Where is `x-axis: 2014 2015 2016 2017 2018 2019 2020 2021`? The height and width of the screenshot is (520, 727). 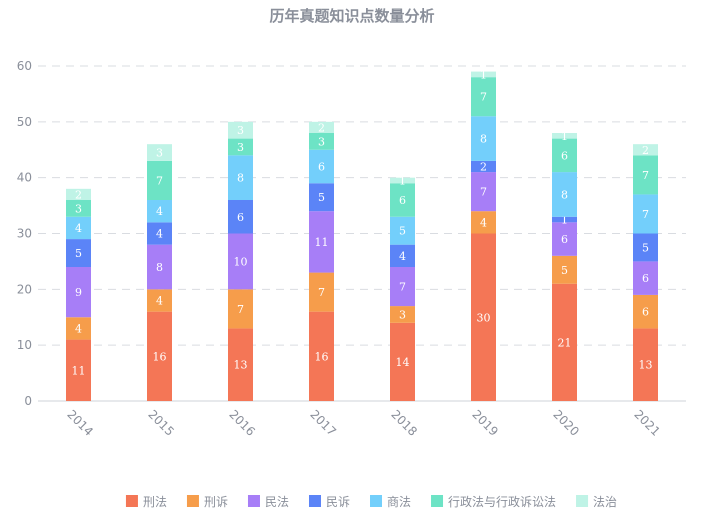
x-axis: 2014 2015 2016 2017 2018 2019 2020 2021 is located at coordinates (363, 422).